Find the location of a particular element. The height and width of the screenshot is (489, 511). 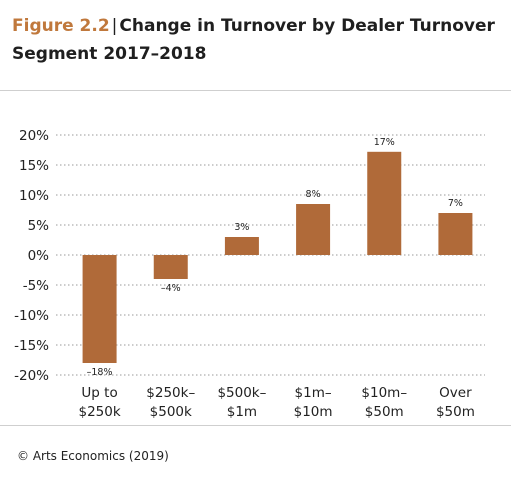

x-tick-label: $500k– is located at coordinates (241, 393).